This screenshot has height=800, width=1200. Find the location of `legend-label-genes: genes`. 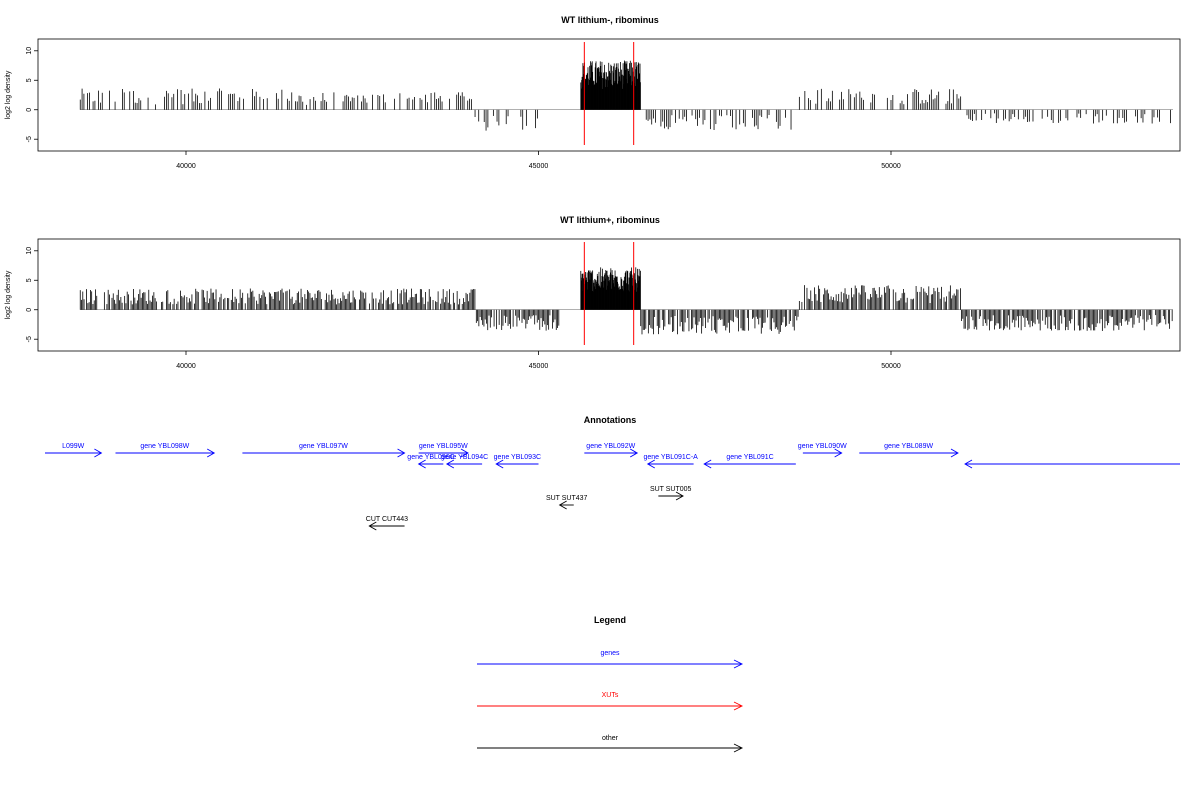

legend-label-genes: genes is located at coordinates (610, 653).